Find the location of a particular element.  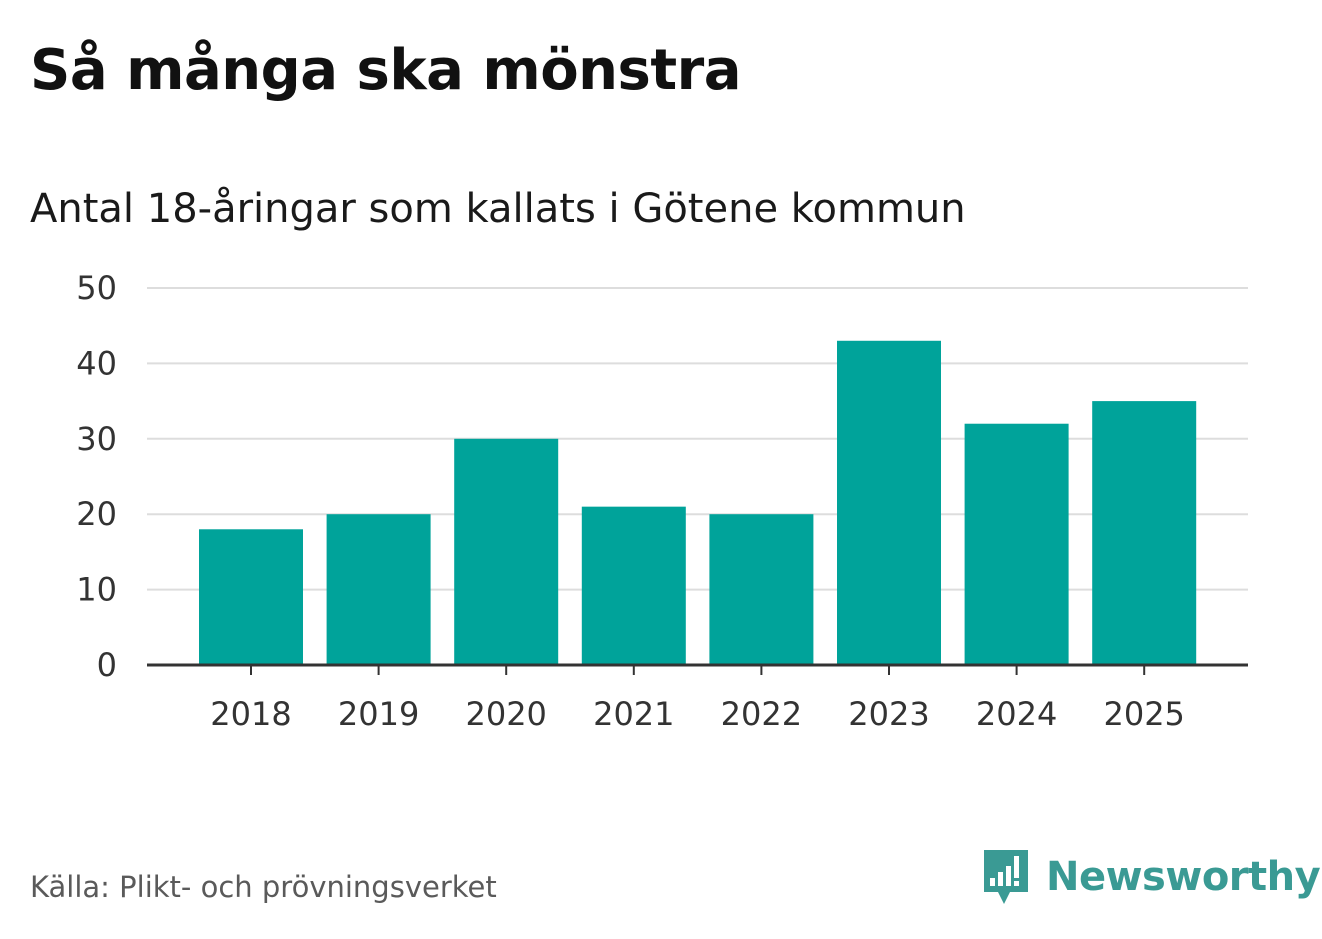

chart-title: Så många ska mönstra is located at coordinates (386, 70).